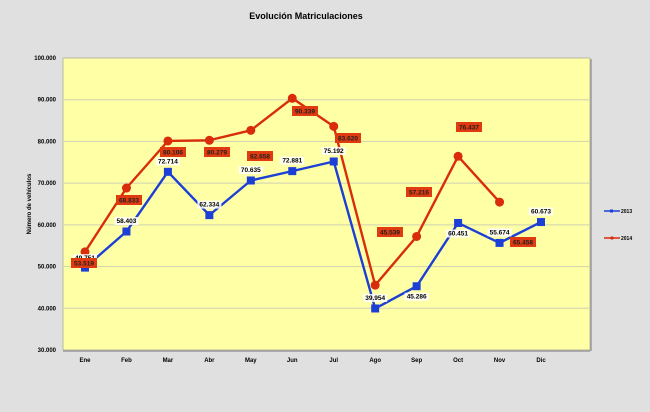  Describe the element at coordinates (209, 361) in the screenshot. I see `x-tick-label: Abr` at that location.